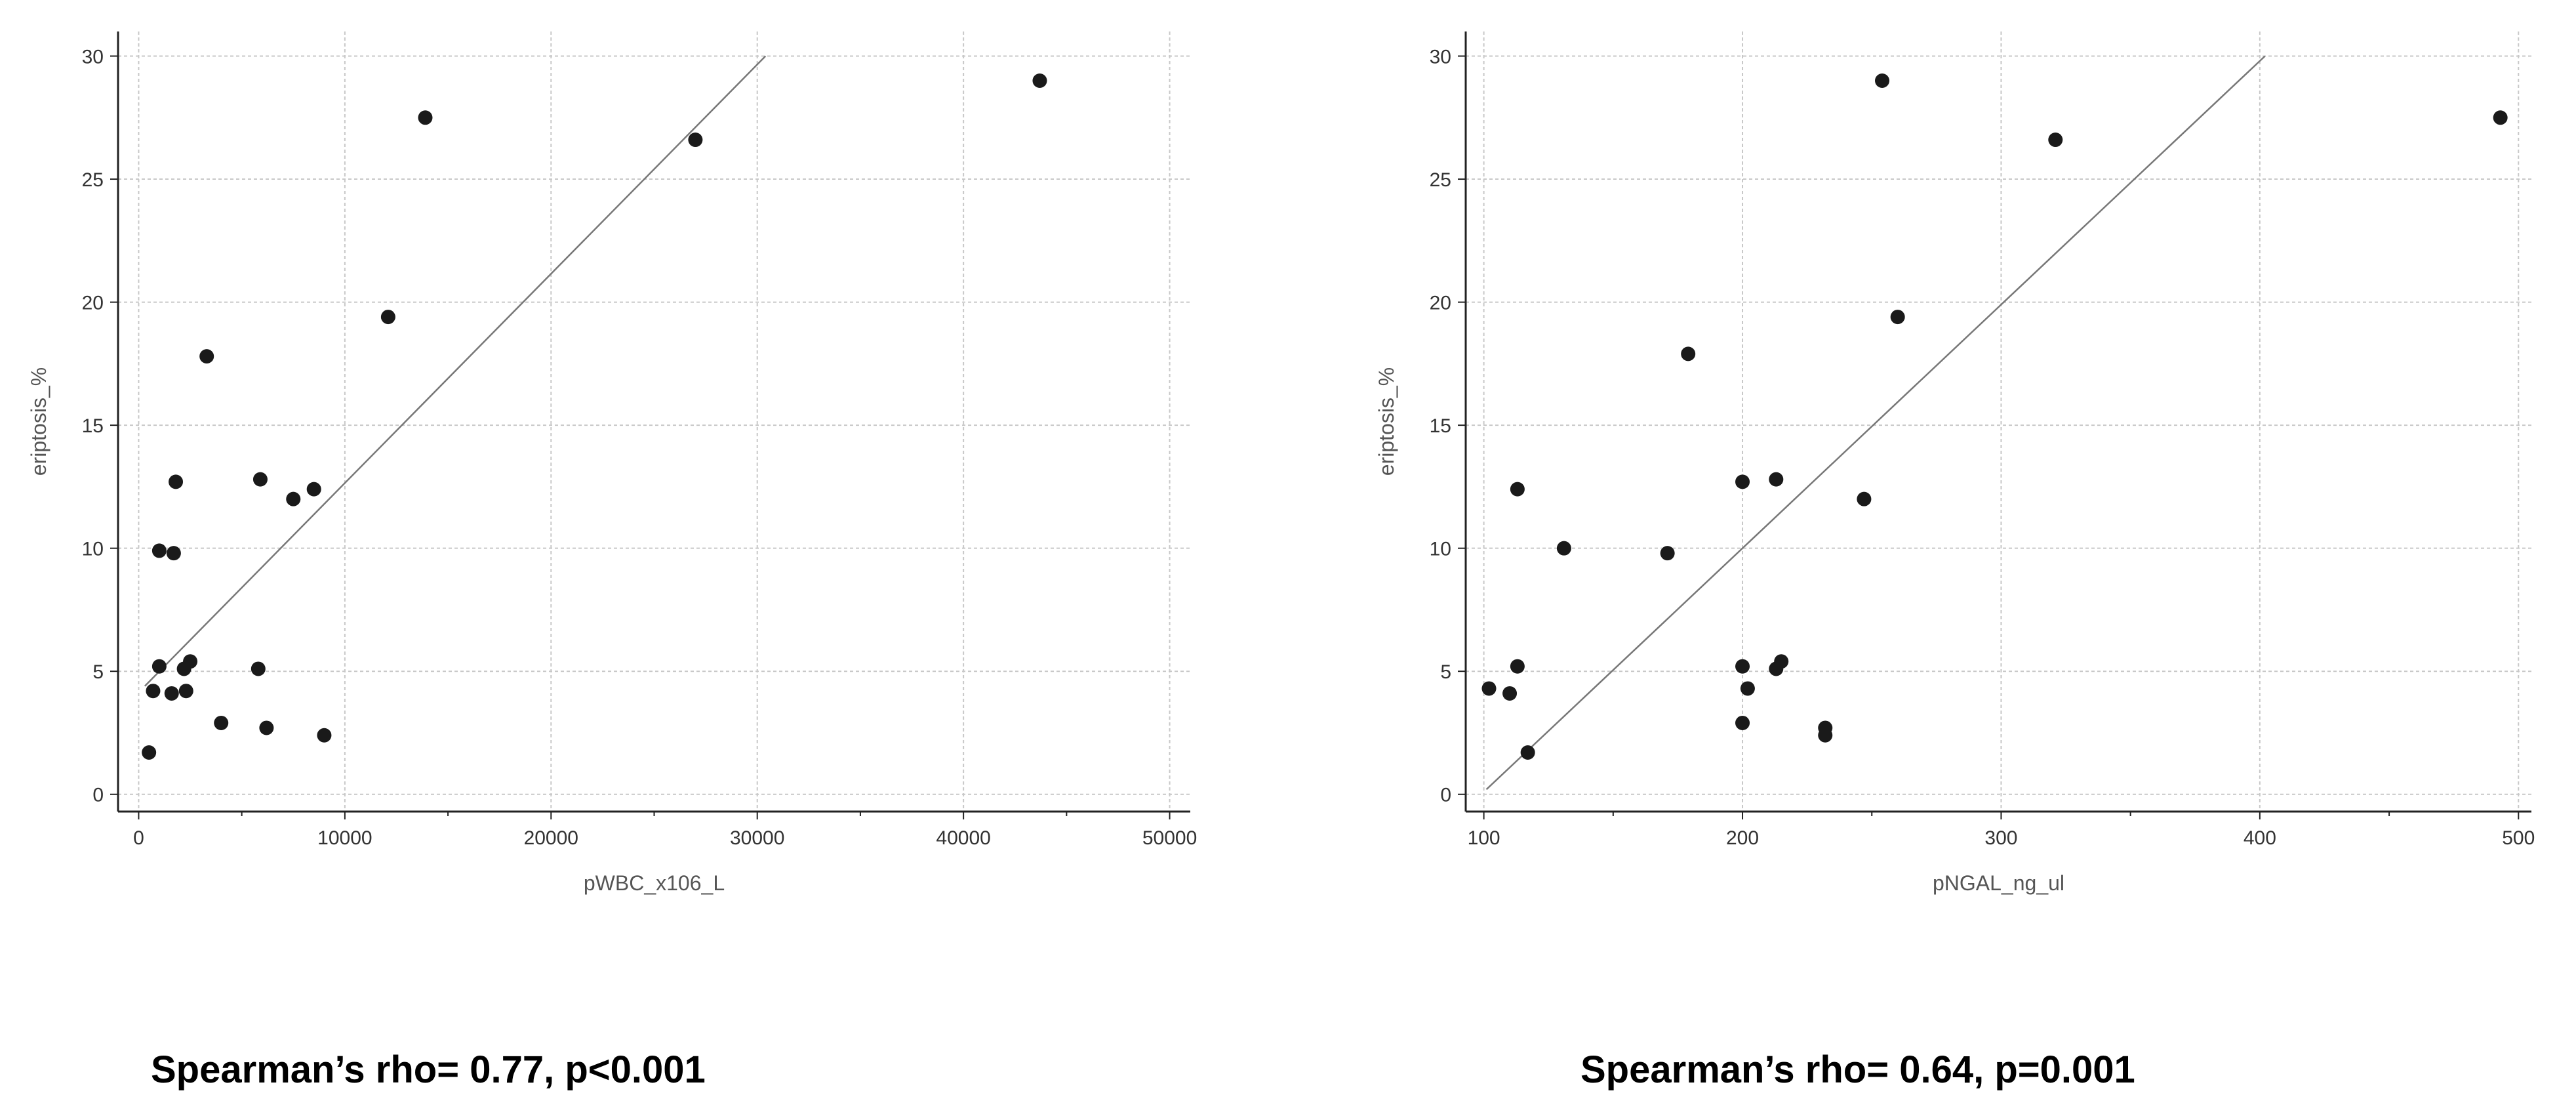  I want to click on x-tick-label: 10000, so click(345, 838).